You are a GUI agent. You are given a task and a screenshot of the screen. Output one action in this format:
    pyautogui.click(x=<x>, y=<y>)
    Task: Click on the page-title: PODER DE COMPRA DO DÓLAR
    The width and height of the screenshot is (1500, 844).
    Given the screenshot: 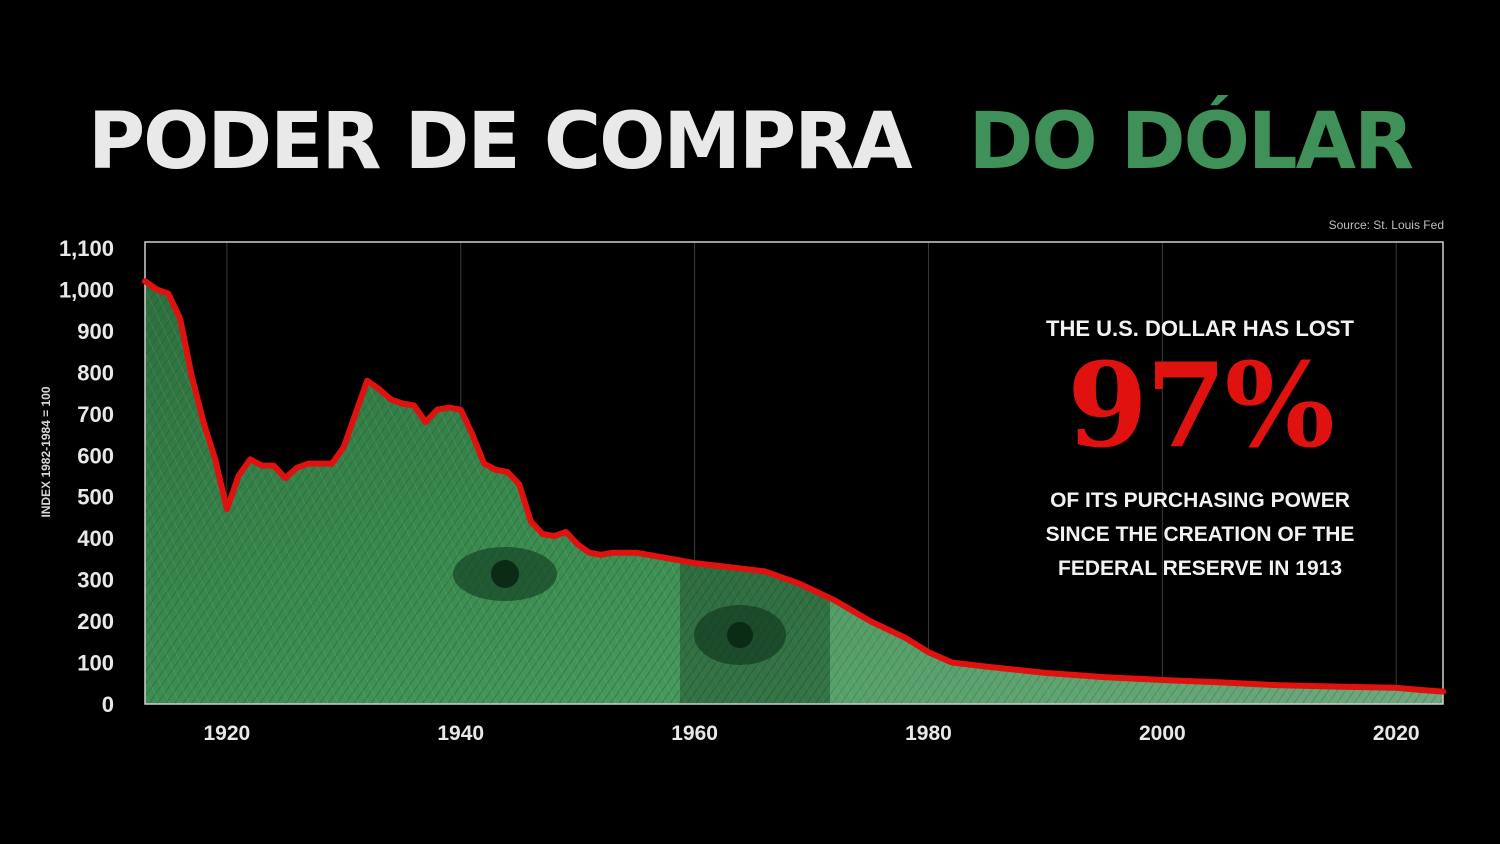 What is the action you would take?
    pyautogui.click(x=750, y=142)
    